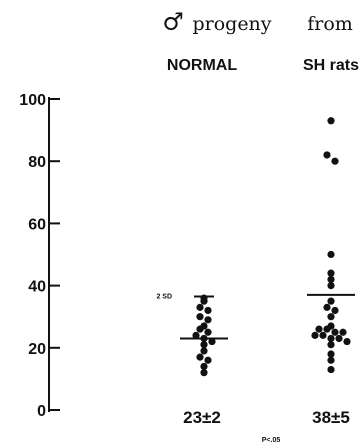 The width and height of the screenshot is (361, 445). Describe the element at coordinates (39, 256) in the screenshot. I see `y-axis-ticks: 0 20 40 60 80 100` at that location.